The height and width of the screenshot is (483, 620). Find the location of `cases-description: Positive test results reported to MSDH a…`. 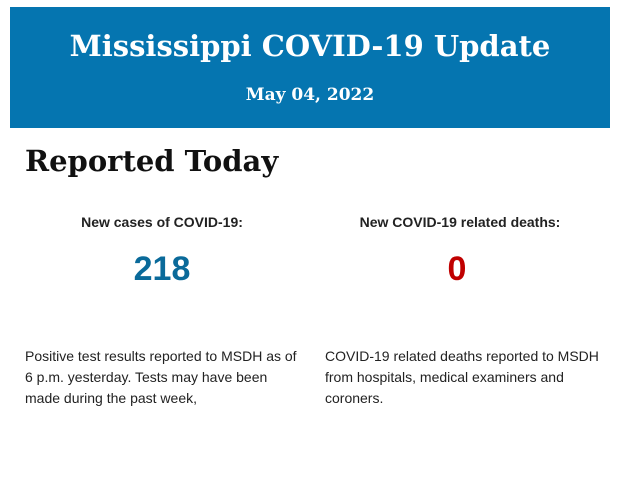

cases-description: Positive test results reported to MSDH a… is located at coordinates (161, 377).